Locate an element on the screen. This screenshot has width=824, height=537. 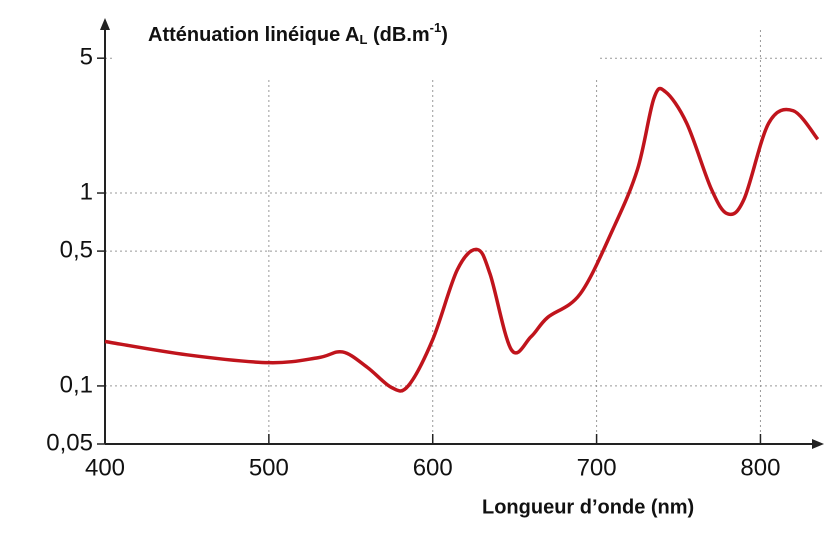
title-subscript: L is located at coordinates (363, 39).